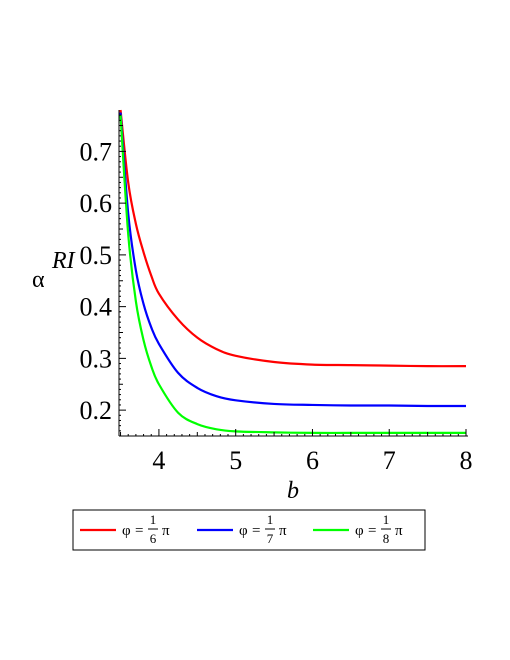  What do you see at coordinates (96, 410) in the screenshot?
I see `y-tick-label-0.2: 0.2` at bounding box center [96, 410].